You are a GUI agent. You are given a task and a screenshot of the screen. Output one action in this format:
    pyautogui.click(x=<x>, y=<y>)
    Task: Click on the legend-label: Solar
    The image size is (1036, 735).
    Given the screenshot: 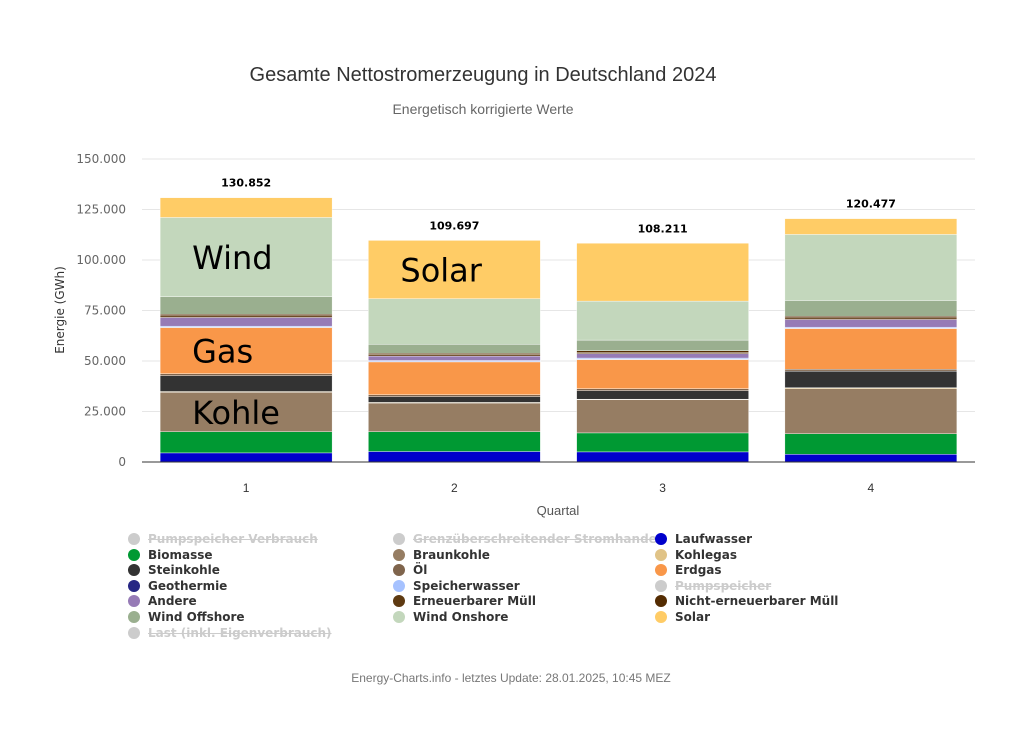 What is the action you would take?
    pyautogui.click(x=693, y=617)
    